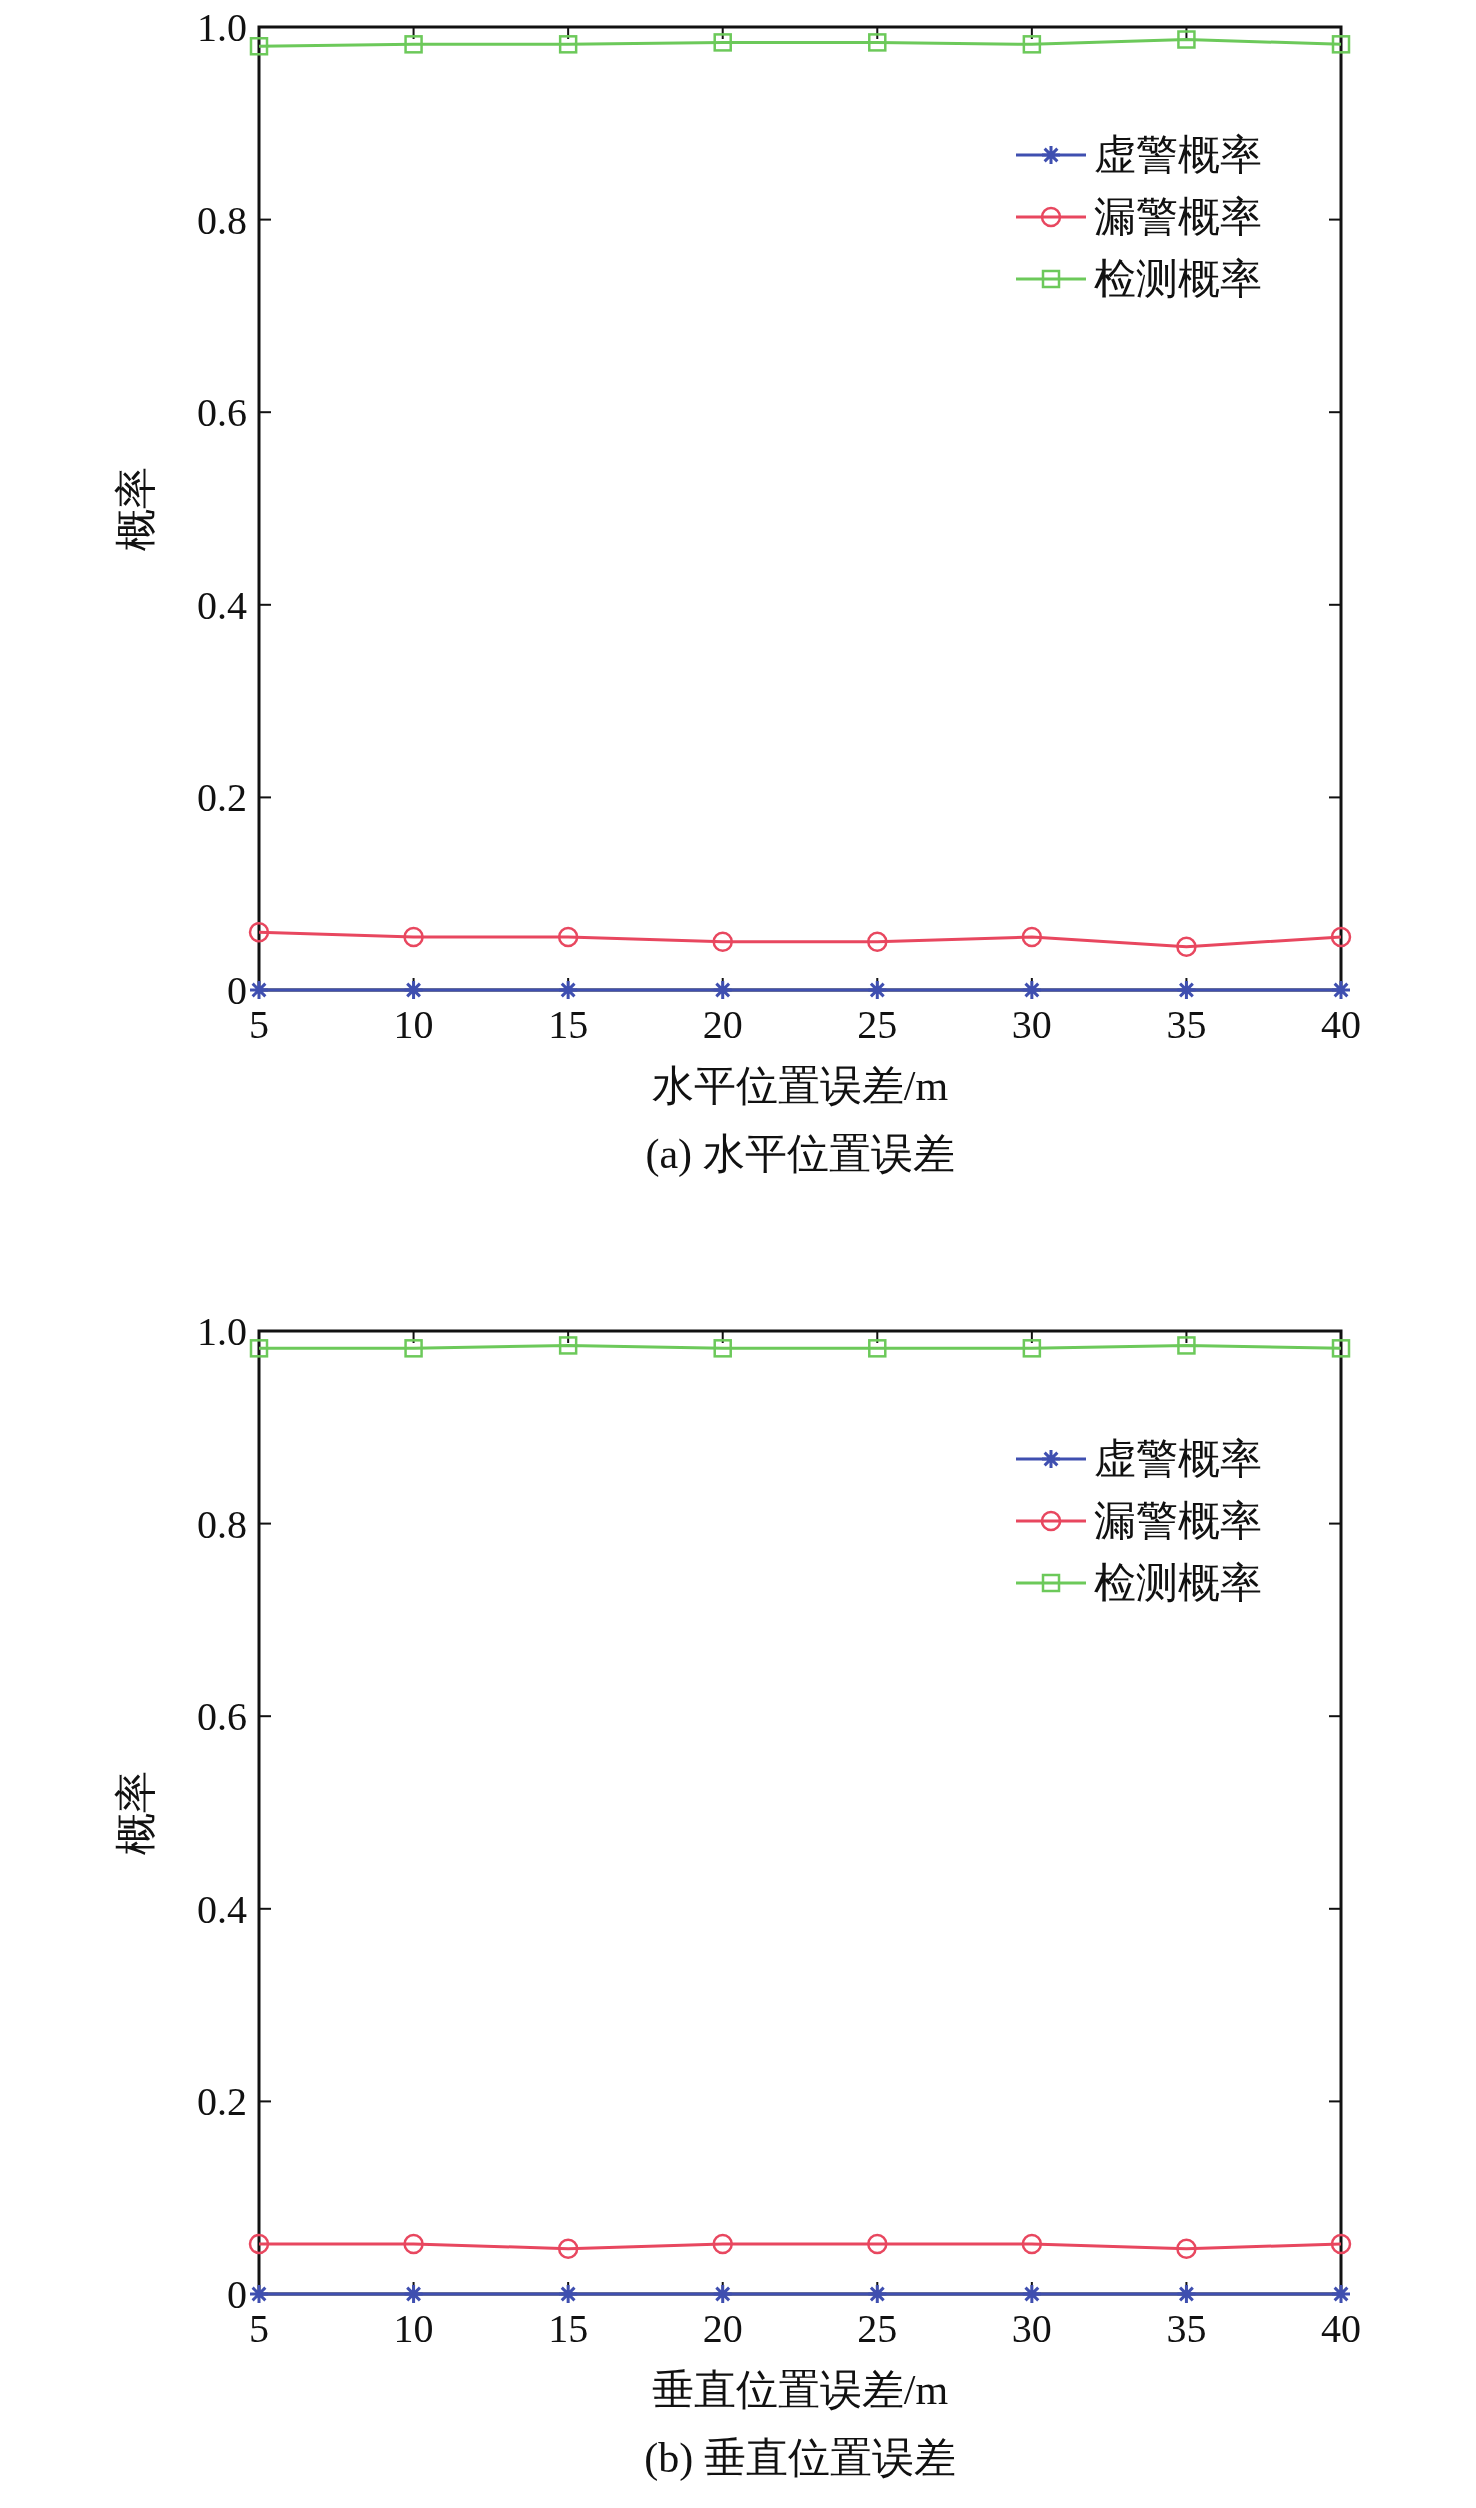 Image resolution: width=1476 pixels, height=2508 pixels. Describe the element at coordinates (800, 1086) in the screenshot. I see `x-axis-title: 水平位置误差/m` at that location.